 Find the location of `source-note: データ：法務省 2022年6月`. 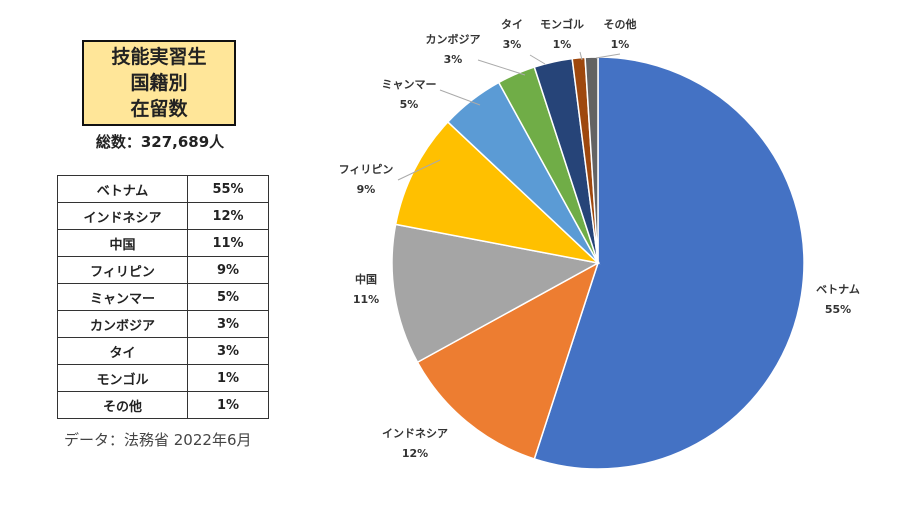

source-note: データ：法務省 2022年6月 is located at coordinates (158, 440).